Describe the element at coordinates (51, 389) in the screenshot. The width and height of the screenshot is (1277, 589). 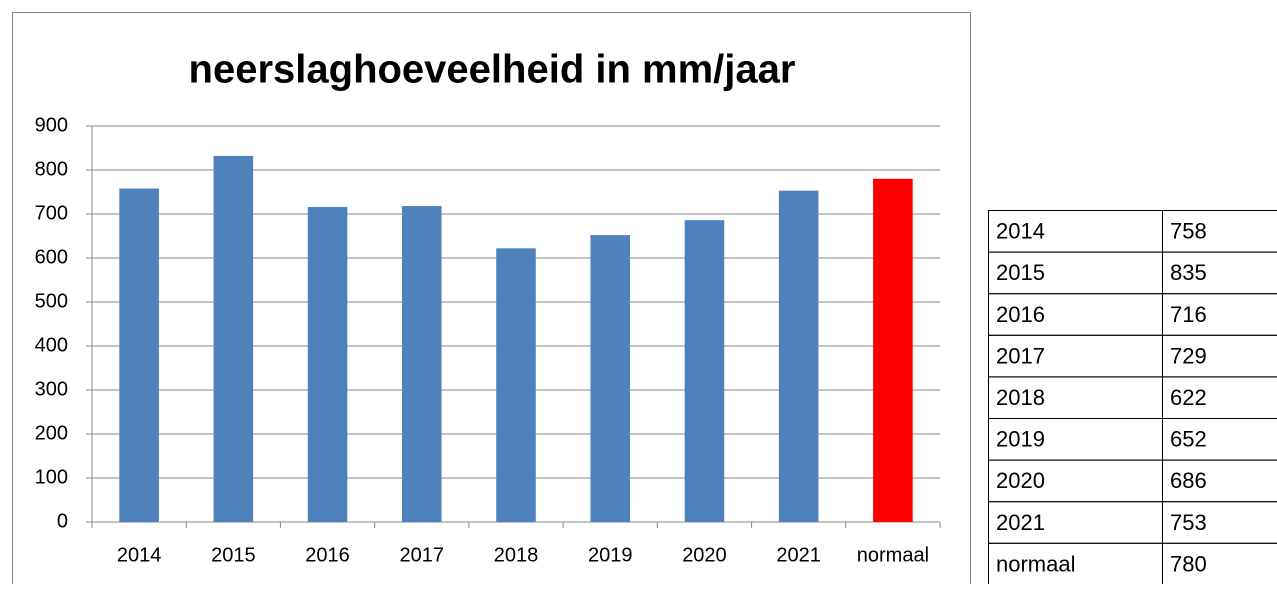
I see `y-tick-label: 300` at that location.